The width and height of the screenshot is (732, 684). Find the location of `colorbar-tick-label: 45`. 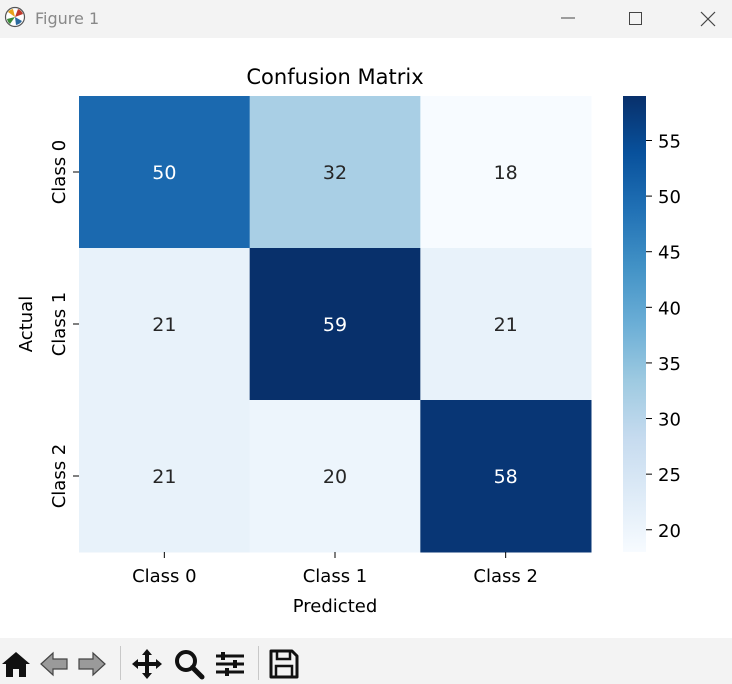

colorbar-tick-label: 45 is located at coordinates (669, 253).